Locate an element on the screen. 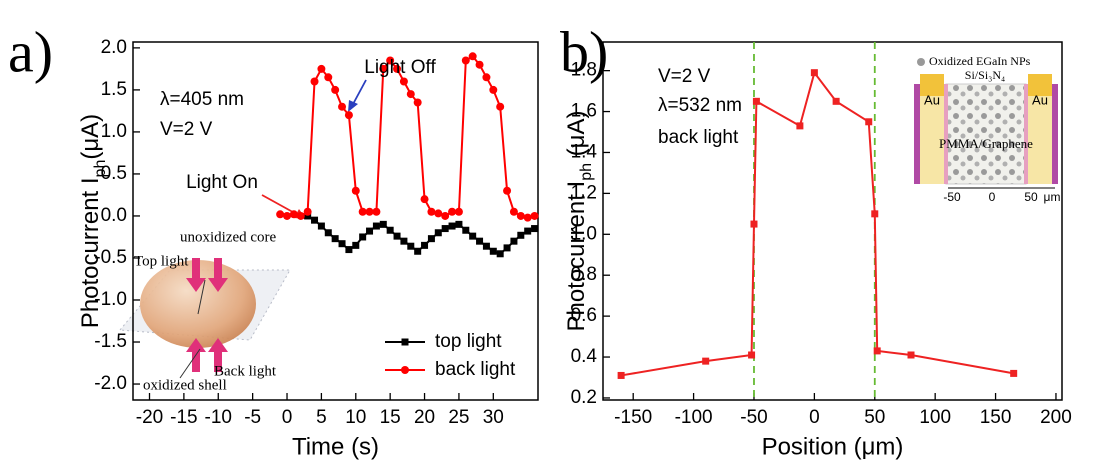 The width and height of the screenshot is (1101, 465). y-axis-title-part: (μA) is located at coordinates (576, 136).